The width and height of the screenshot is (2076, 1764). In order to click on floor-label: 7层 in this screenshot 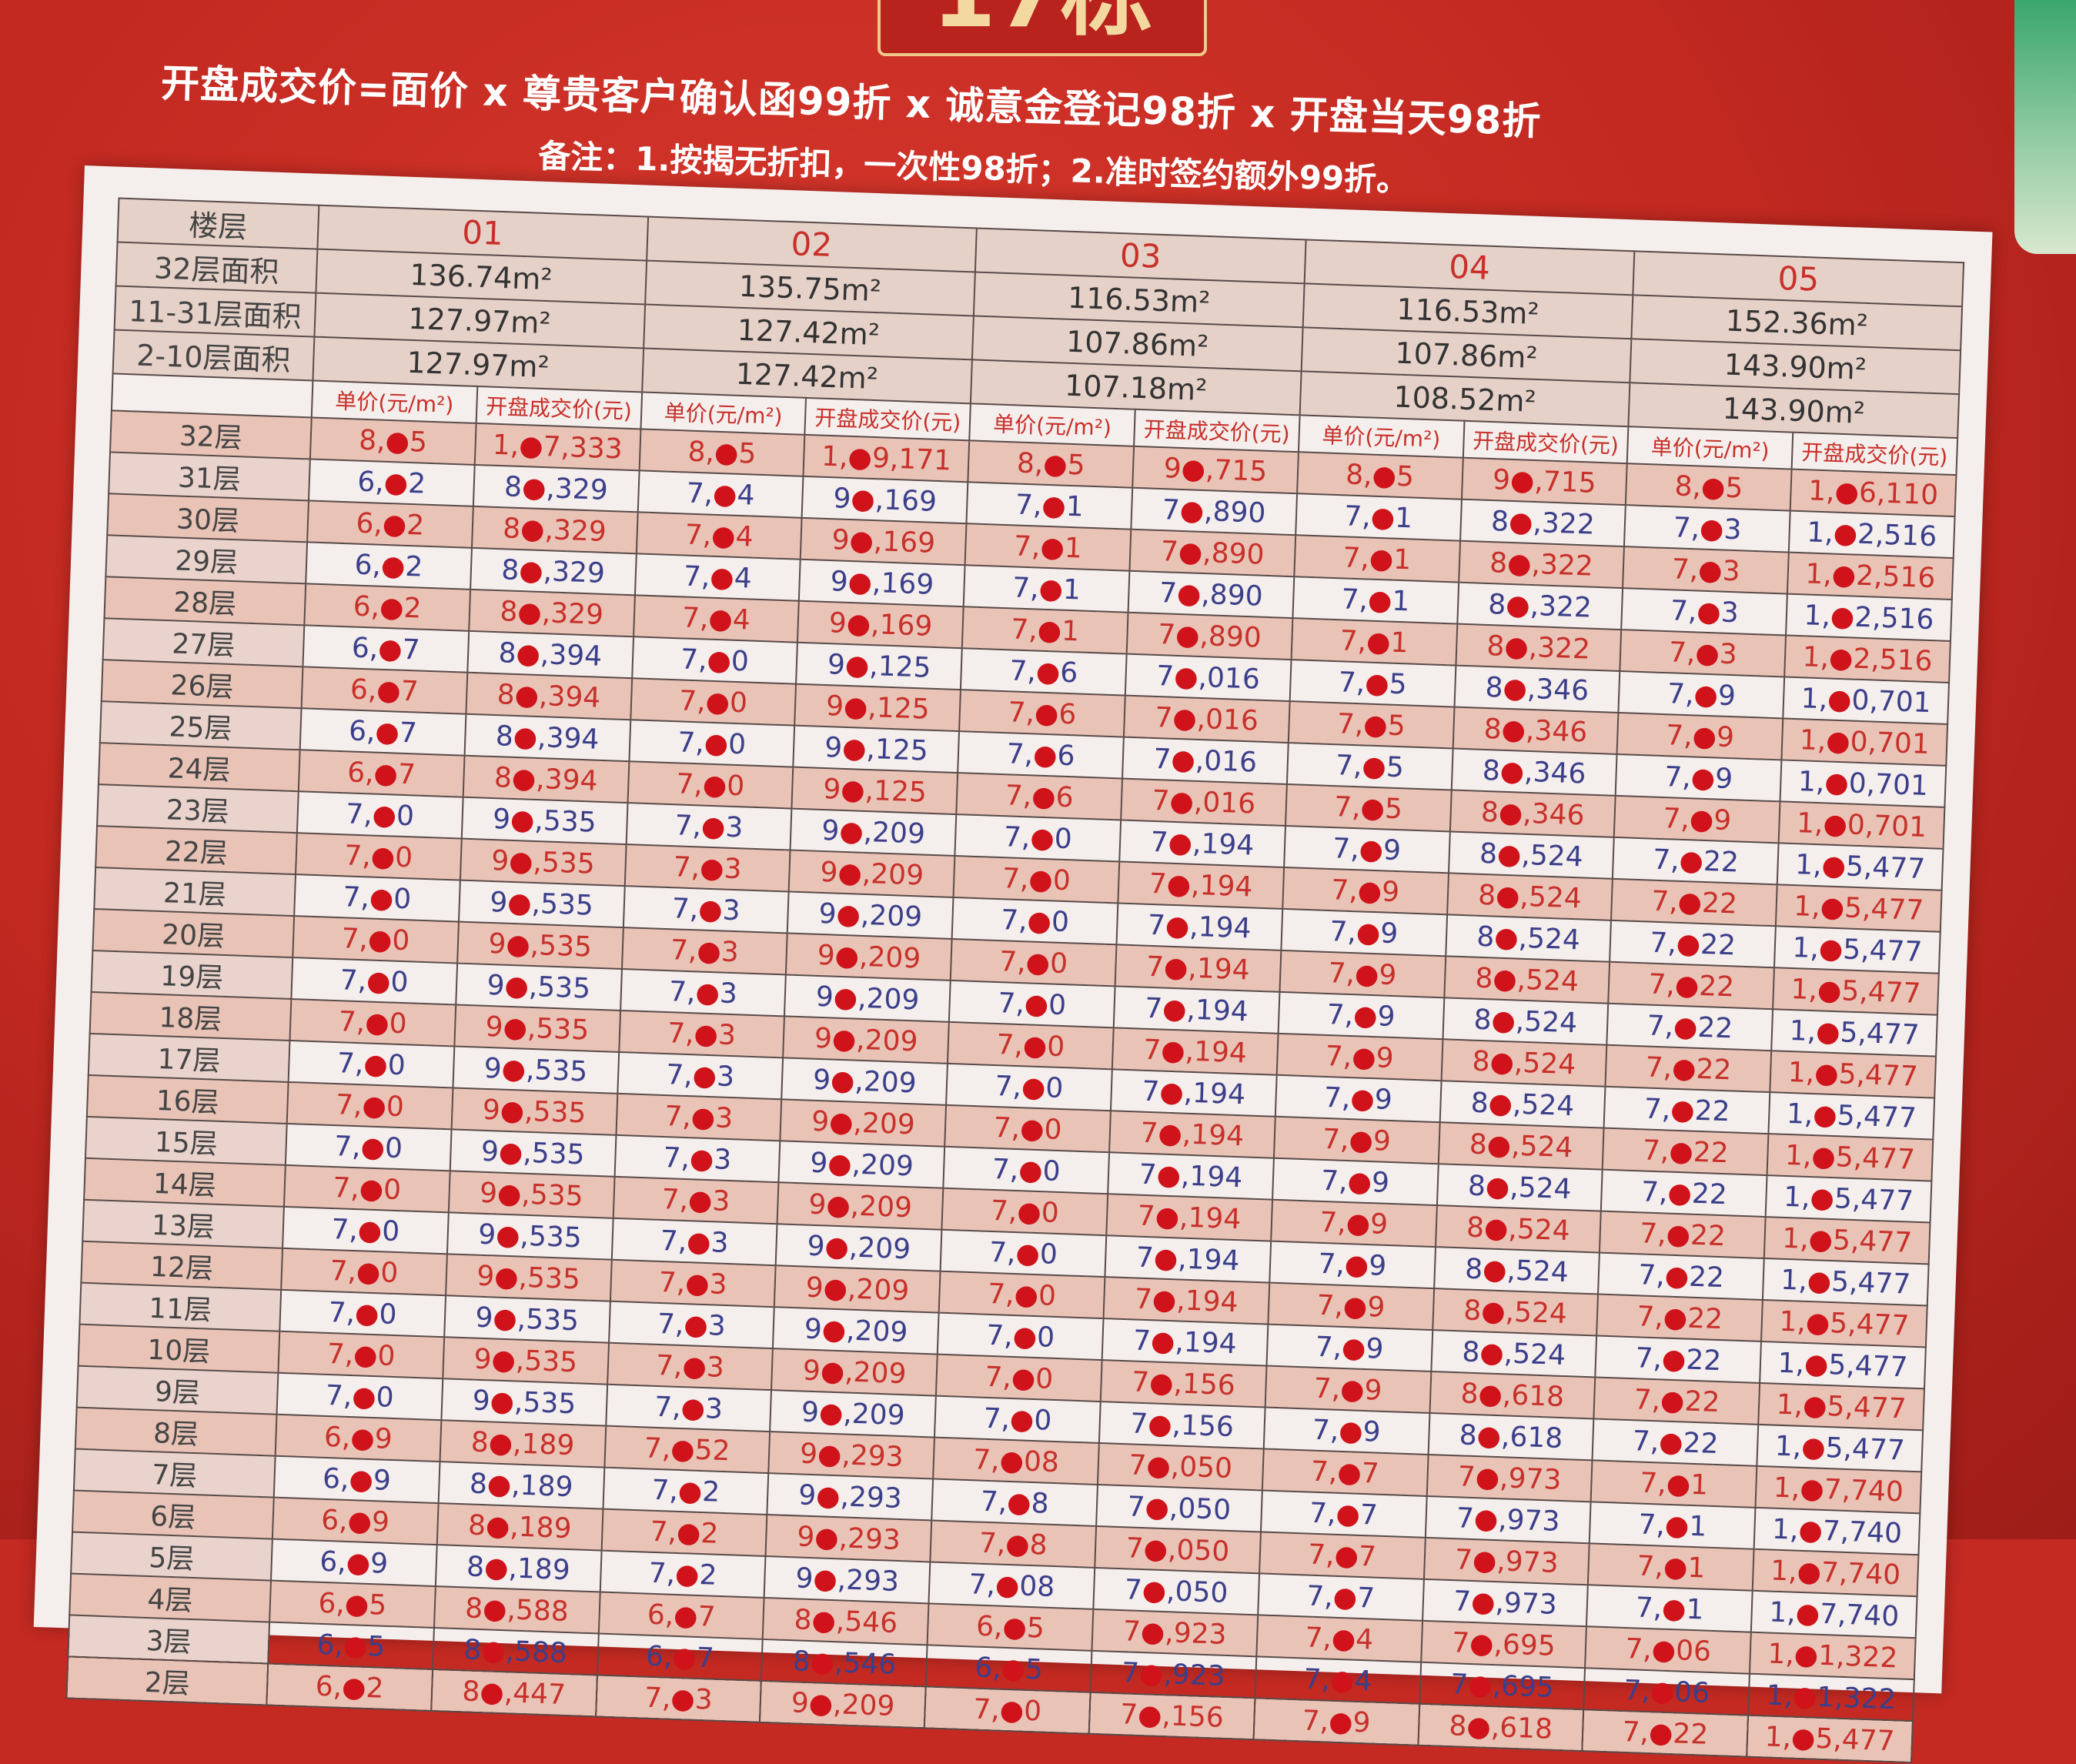, I will do `click(174, 1473)`.